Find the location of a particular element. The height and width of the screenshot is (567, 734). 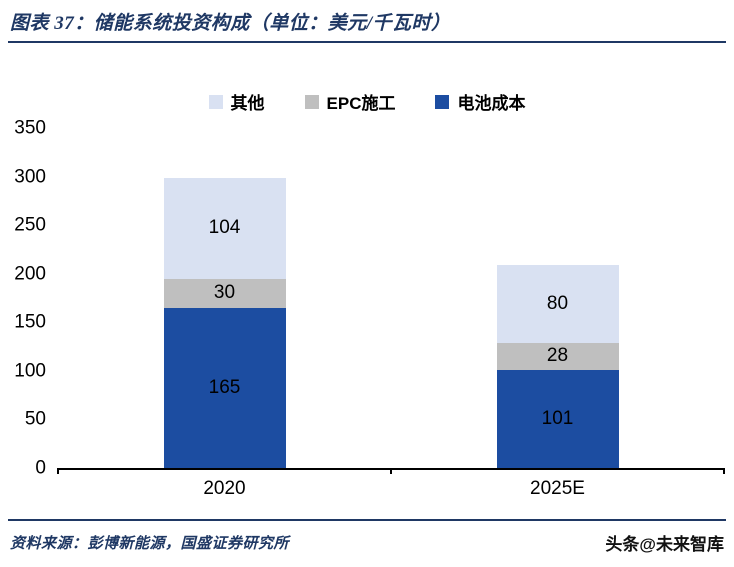

y-tick-label: 200 is located at coordinates (30, 274).